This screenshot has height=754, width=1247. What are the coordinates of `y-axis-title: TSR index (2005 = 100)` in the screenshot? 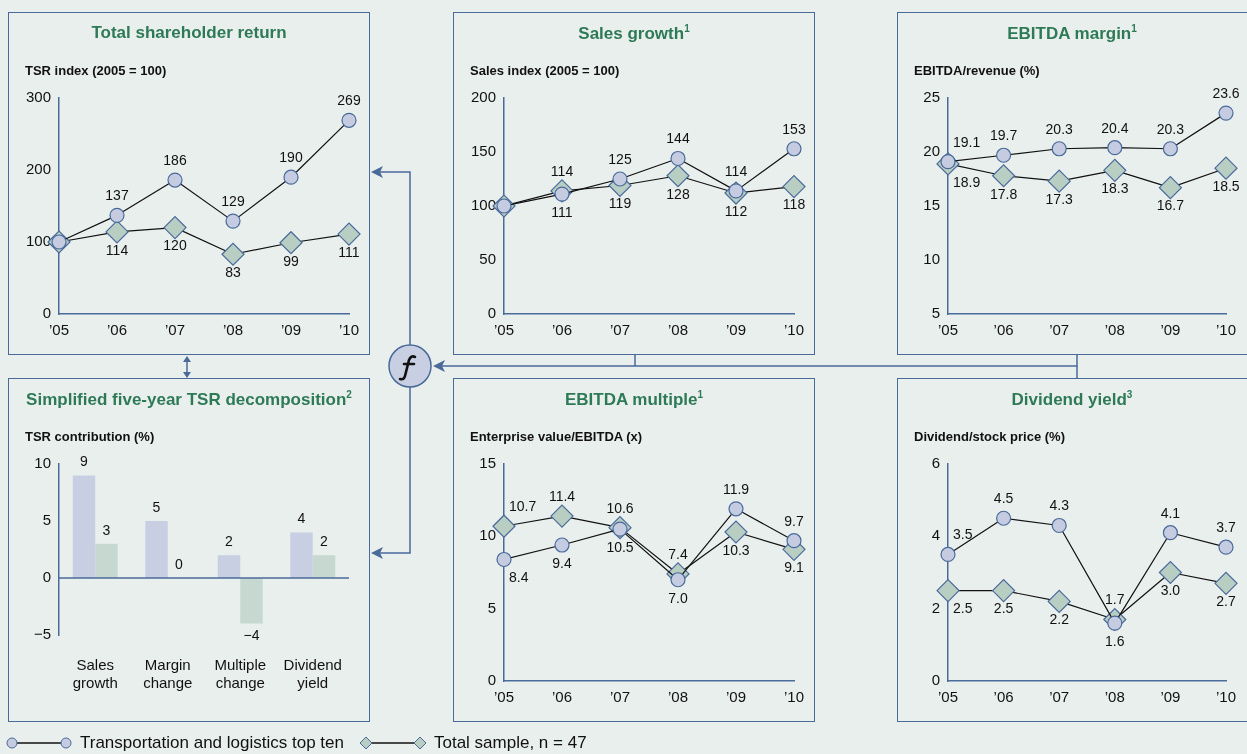 It's located at (96, 70).